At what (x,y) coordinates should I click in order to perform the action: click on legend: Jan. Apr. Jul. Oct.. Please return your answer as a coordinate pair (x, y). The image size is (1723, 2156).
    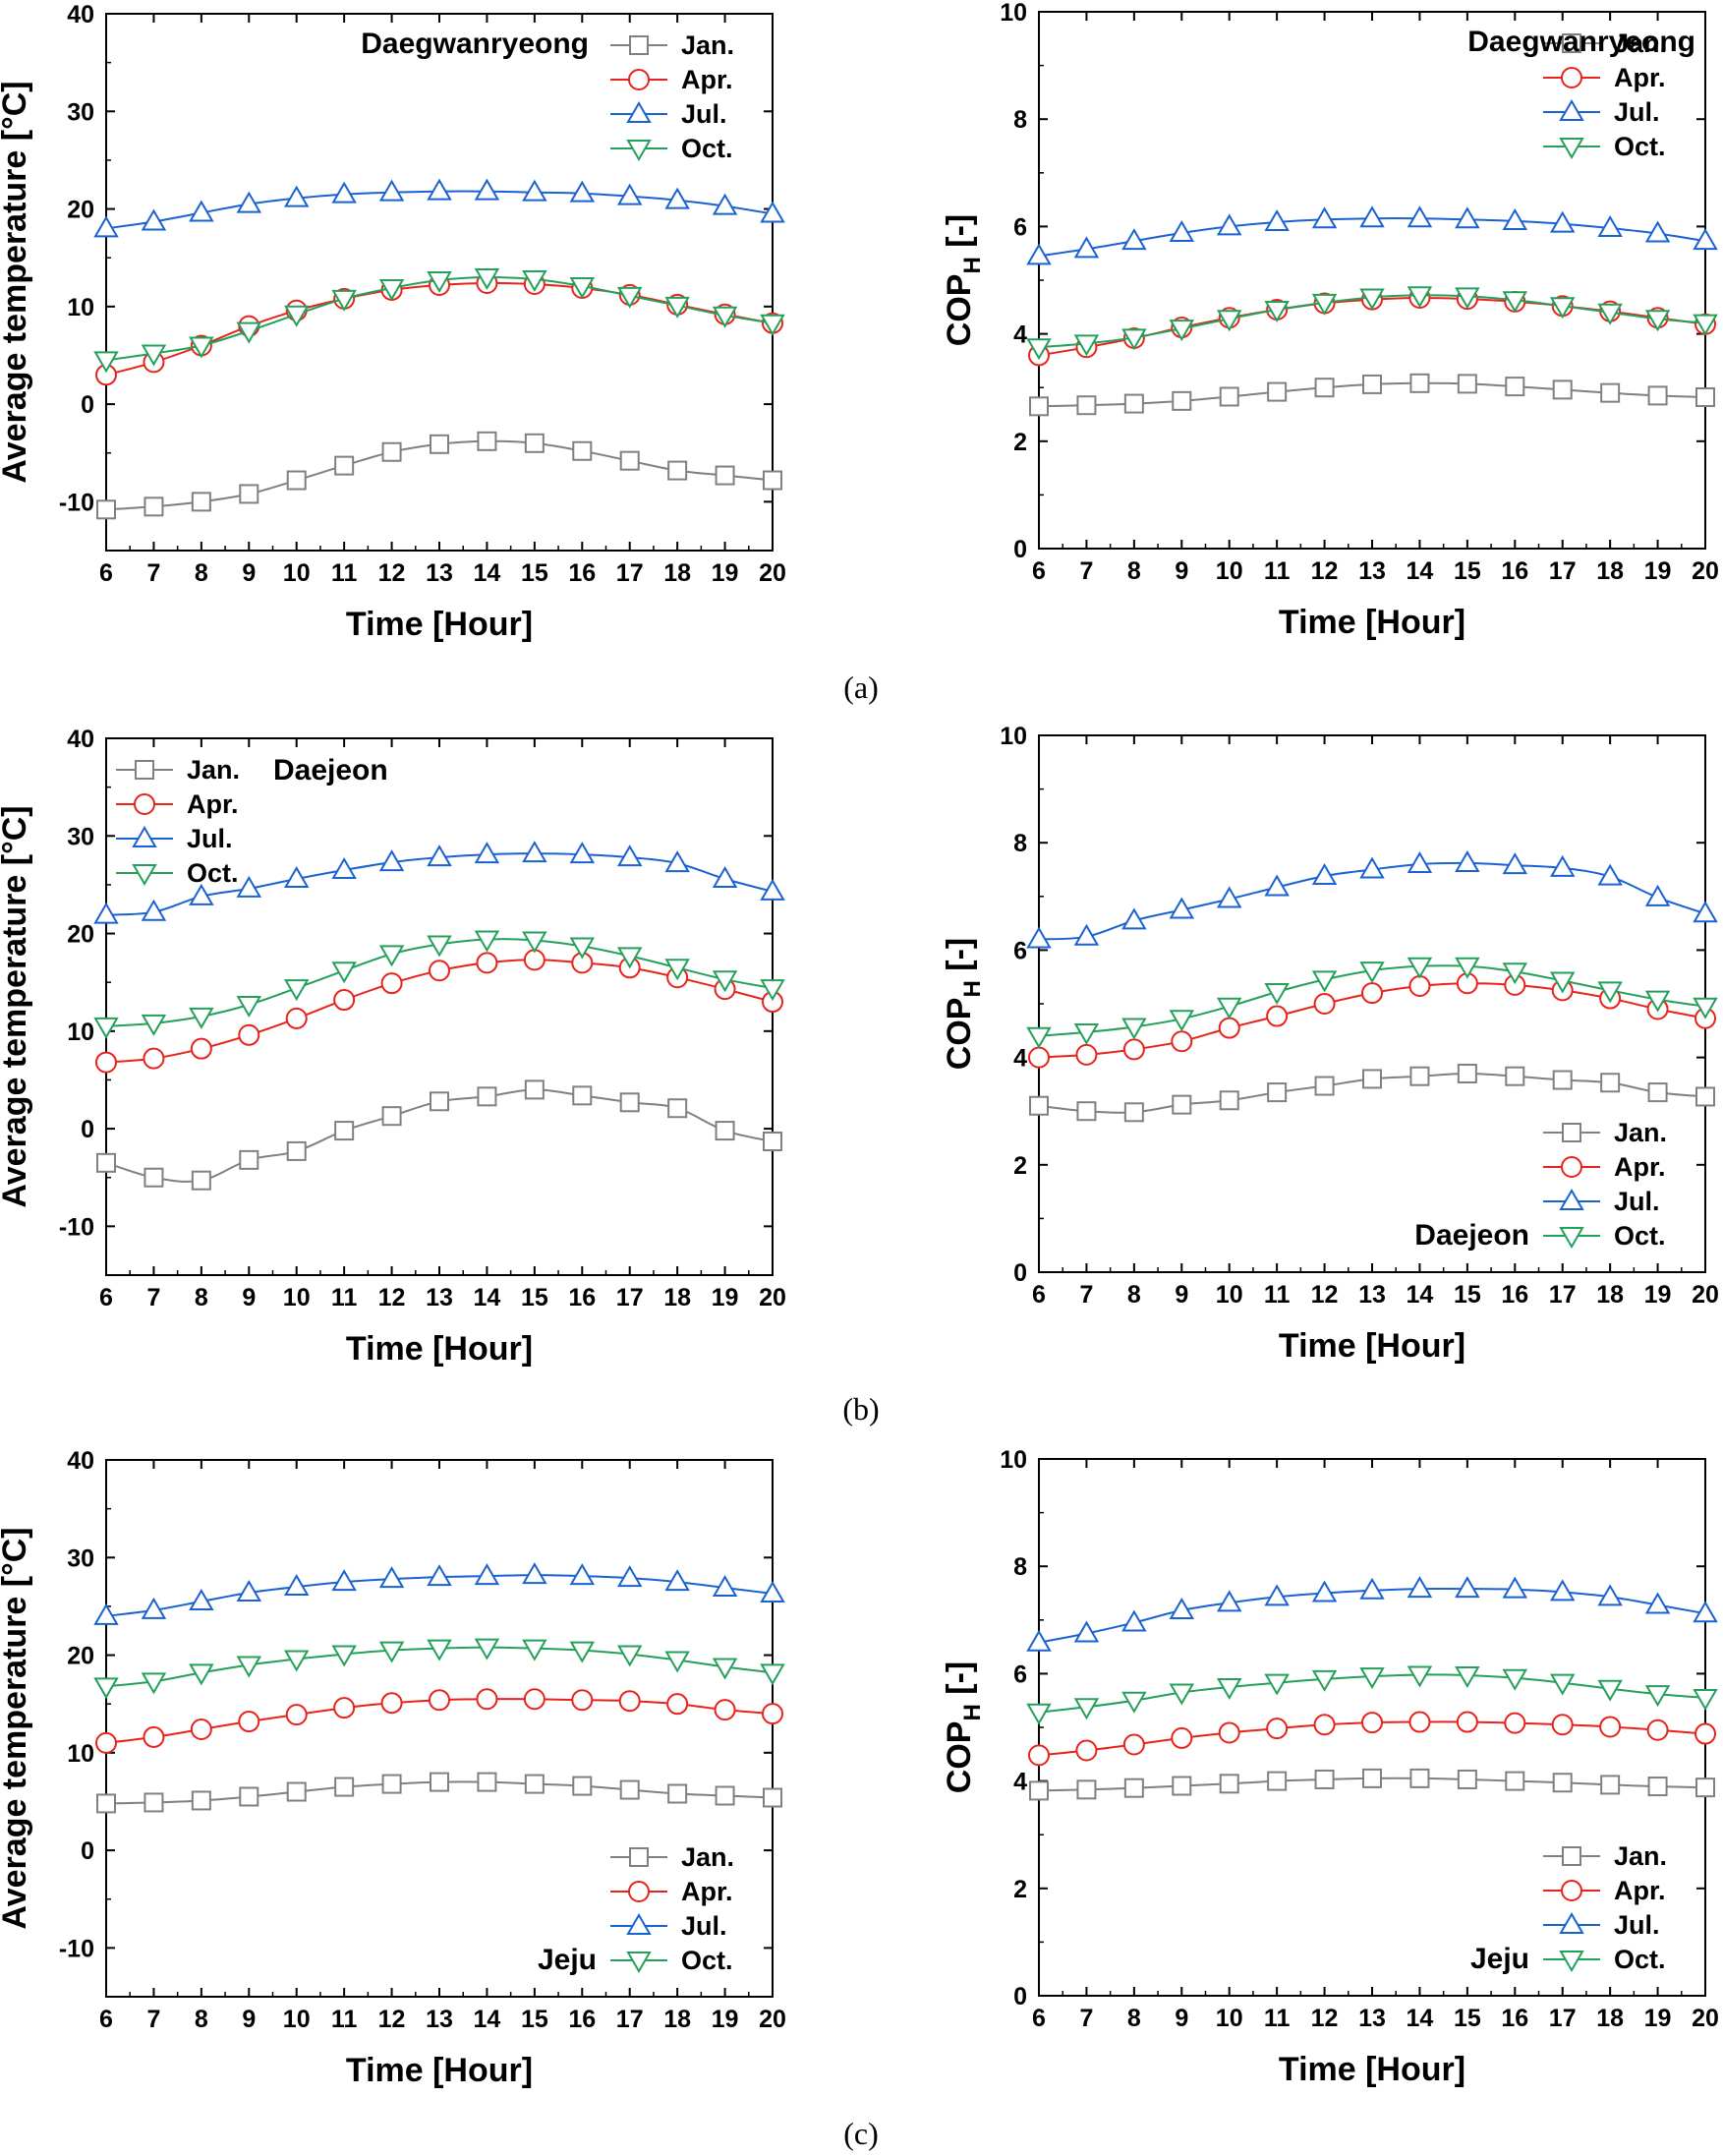
    Looking at the image, I should click on (672, 1908).